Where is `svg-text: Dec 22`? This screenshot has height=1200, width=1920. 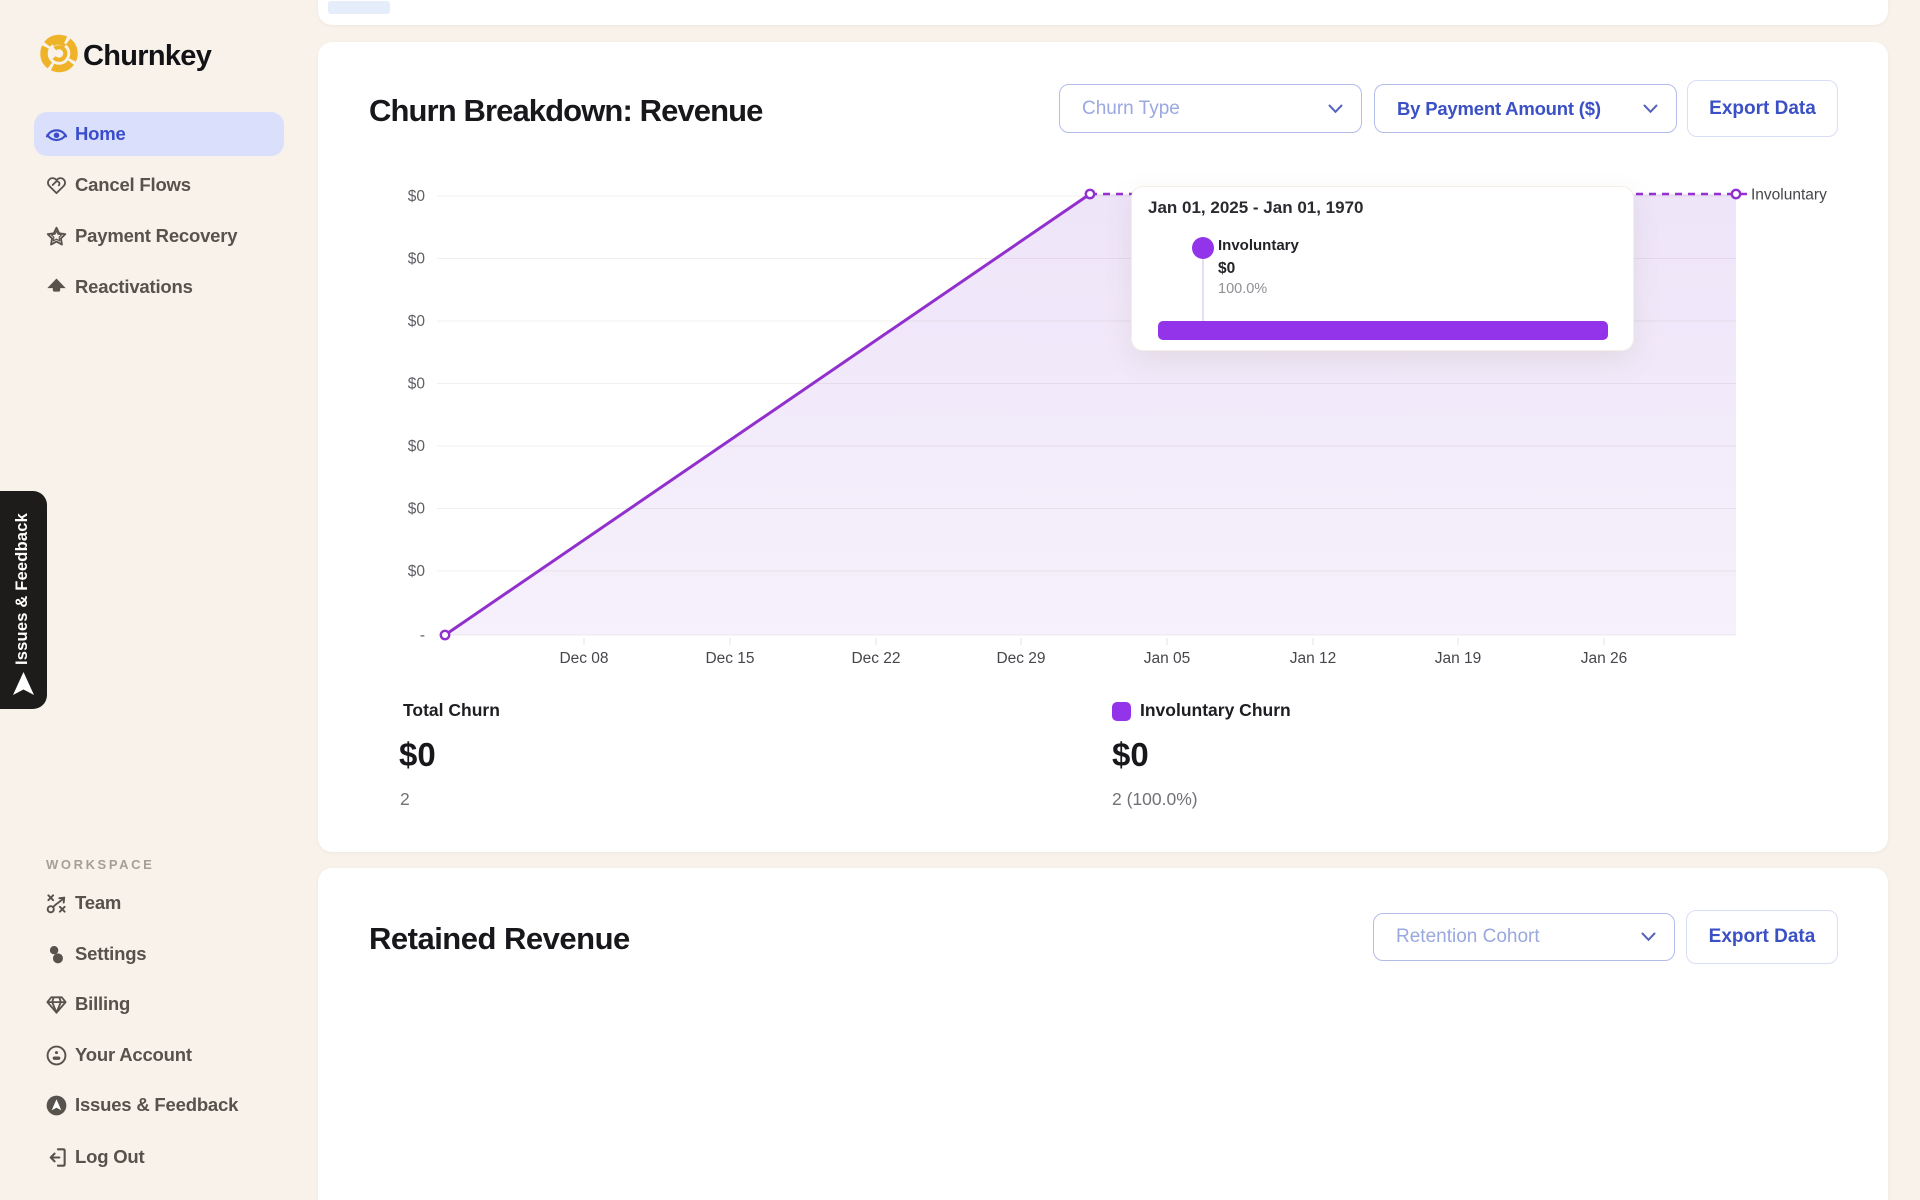 svg-text: Dec 22 is located at coordinates (875, 658).